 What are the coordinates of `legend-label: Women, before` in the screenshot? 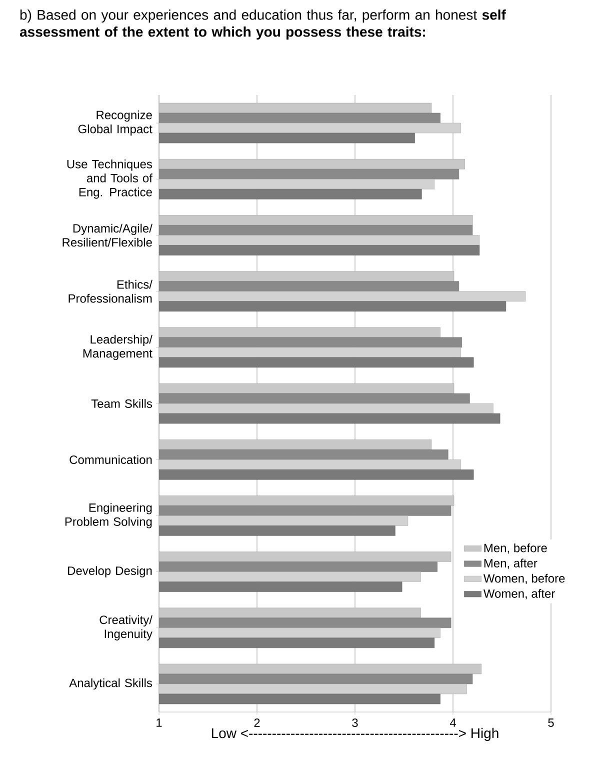 It's located at (524, 579).